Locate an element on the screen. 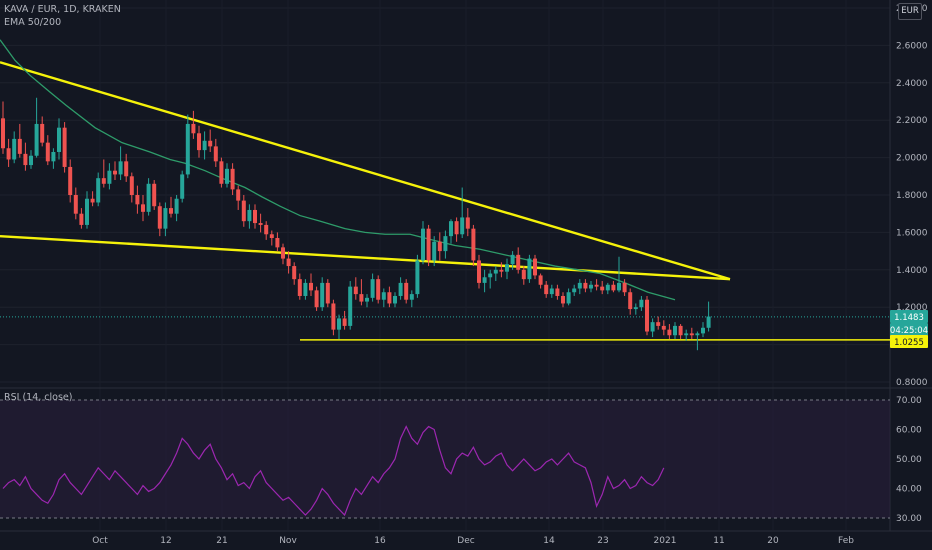  last-price-tag: 1.1483 is located at coordinates (909, 318).